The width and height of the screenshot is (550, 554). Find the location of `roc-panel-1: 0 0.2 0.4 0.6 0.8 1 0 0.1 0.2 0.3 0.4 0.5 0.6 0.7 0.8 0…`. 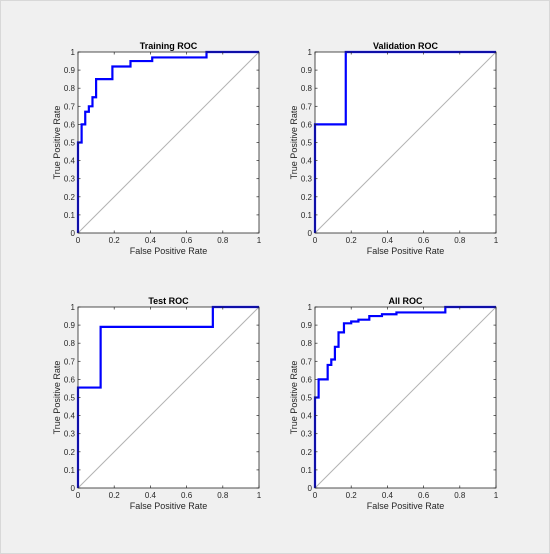

roc-panel-1: 0 0.2 0.4 0.6 0.8 1 0 0.1 0.2 0.3 0.4 0.5 0.6 0.7 0.8 0… is located at coordinates (157, 148).